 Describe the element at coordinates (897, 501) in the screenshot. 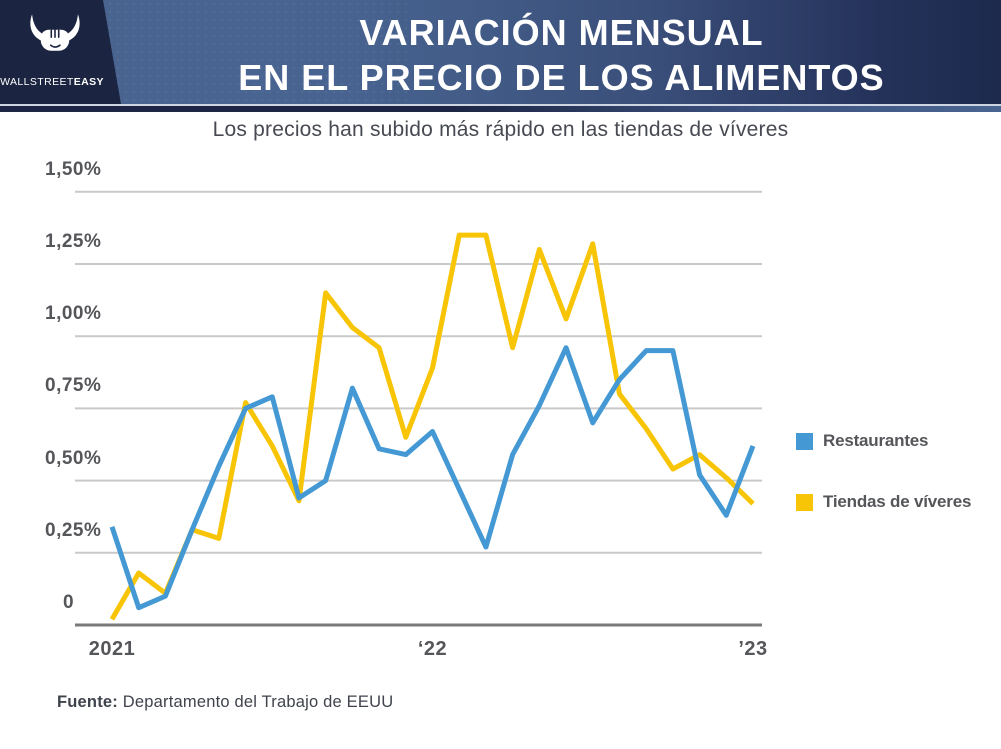

I see `legend-label: Tiendas de víveres` at that location.